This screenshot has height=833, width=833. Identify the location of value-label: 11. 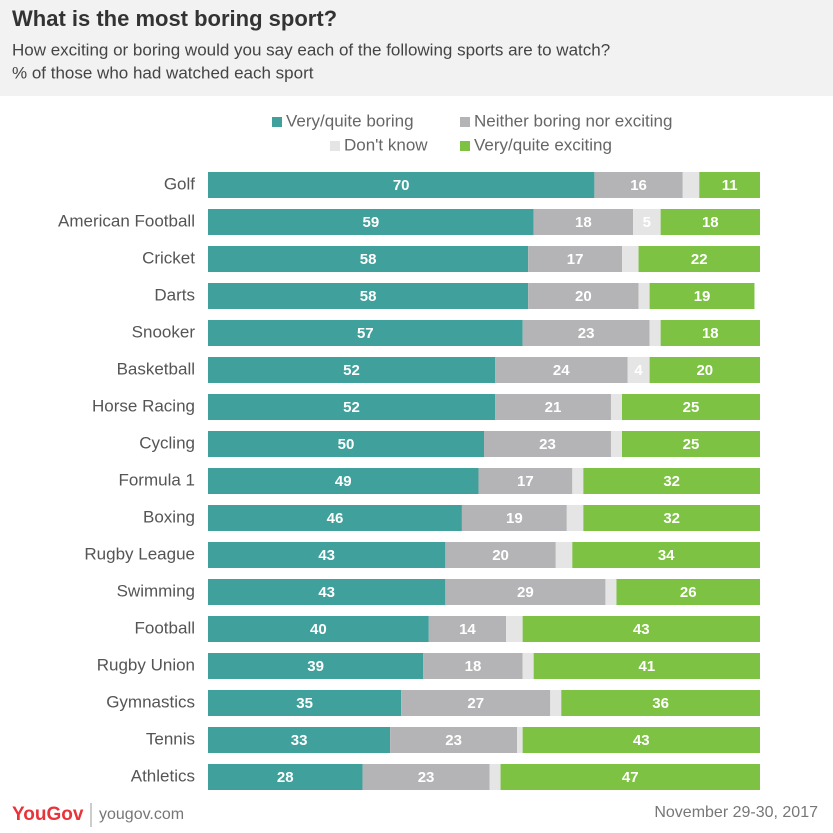
(730, 185).